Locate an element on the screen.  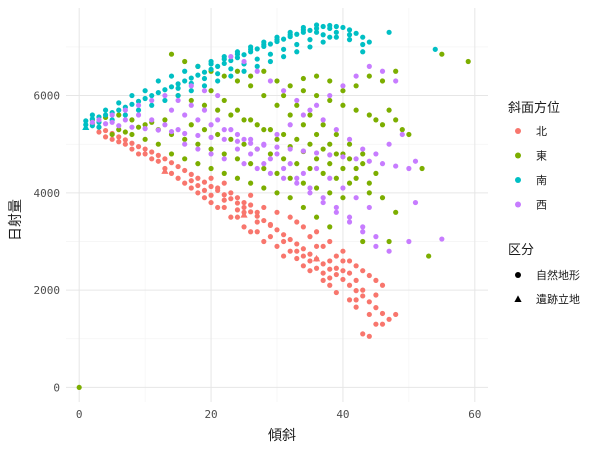
data-point-triangle is located at coordinates (165, 170).